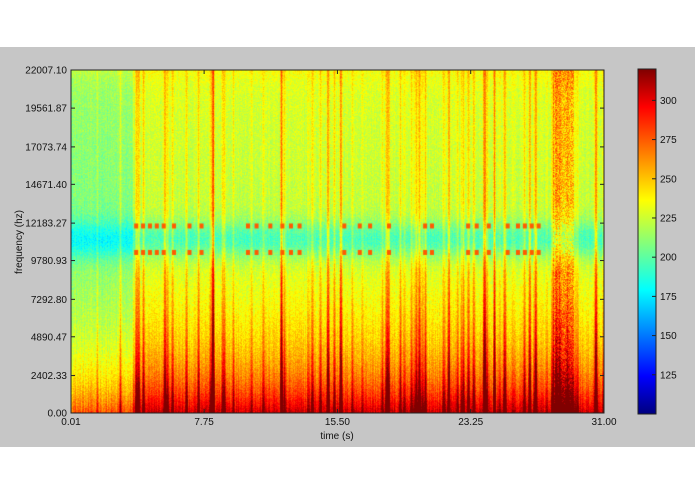 The image size is (695, 494). I want to click on x-tick-label: 7.75, so click(204, 422).